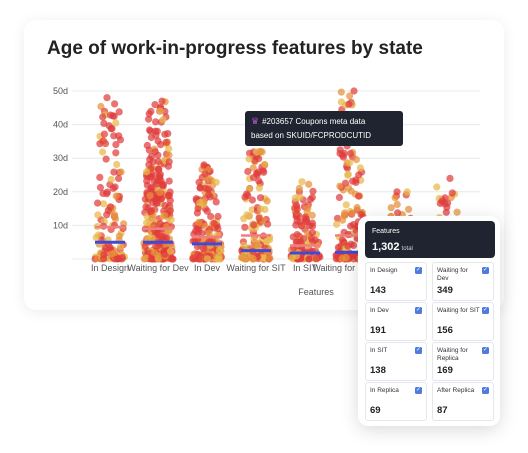 This screenshot has height=453, width=528. Describe the element at coordinates (396, 321) in the screenshot. I see `state-tile-in-dev: In Dev ✓ 191` at that location.